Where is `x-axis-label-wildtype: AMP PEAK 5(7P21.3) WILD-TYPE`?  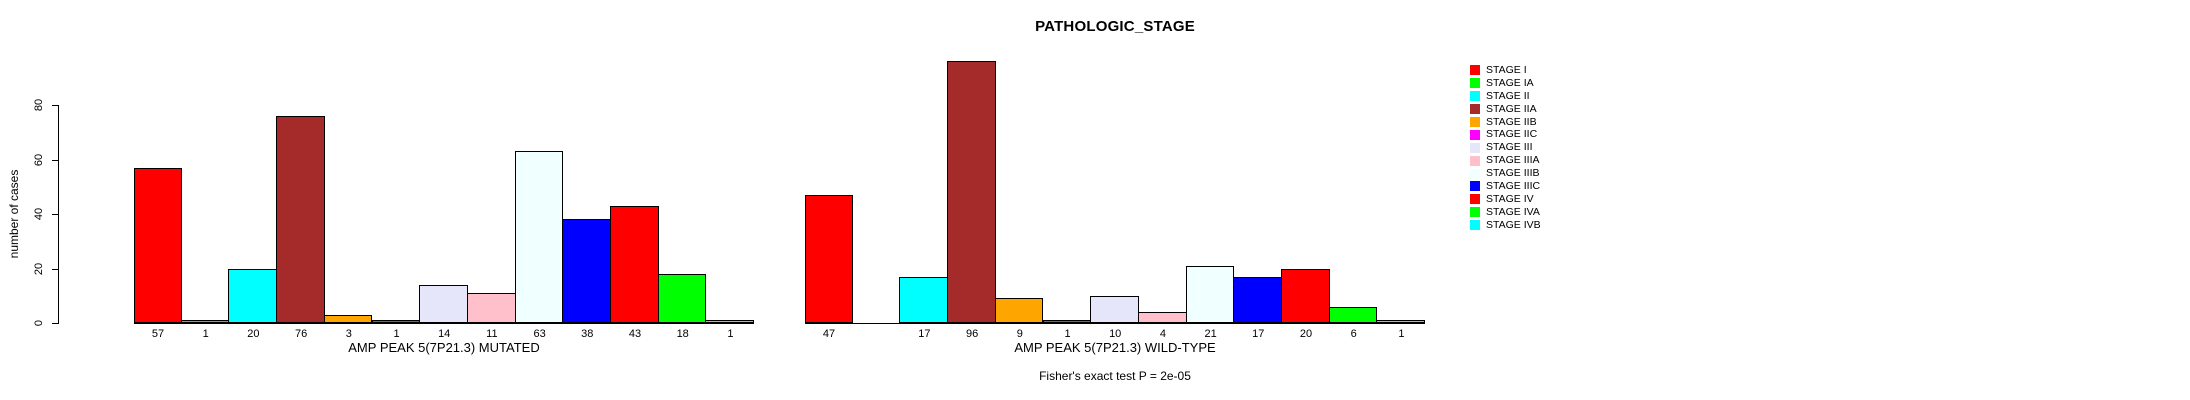
x-axis-label-wildtype: AMP PEAK 5(7P21.3) WILD-TYPE is located at coordinates (1115, 347).